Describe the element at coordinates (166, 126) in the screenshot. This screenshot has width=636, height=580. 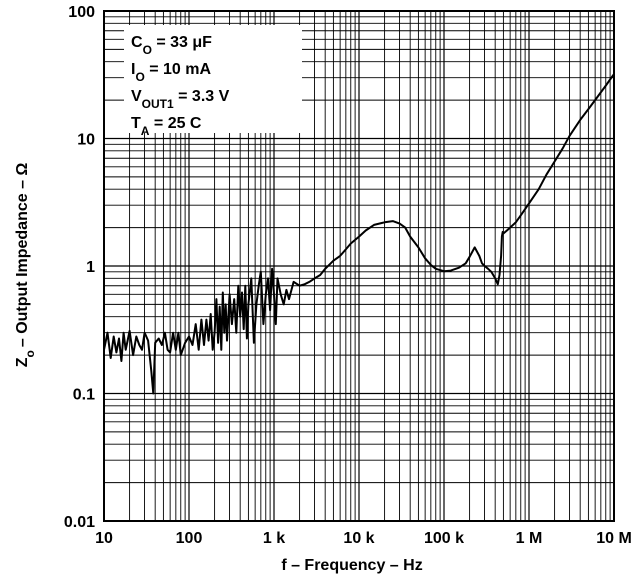
I see `condition-line: TA = 25 C` at that location.